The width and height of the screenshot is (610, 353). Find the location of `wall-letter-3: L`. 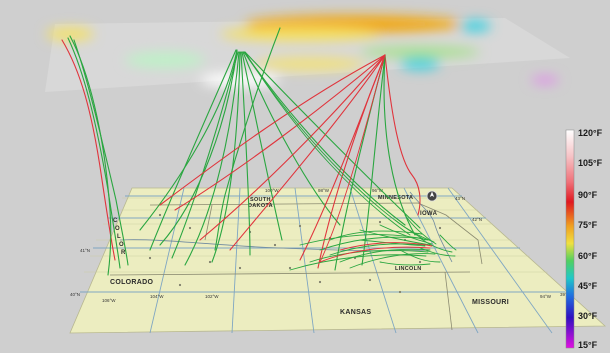

wall-letter-3: L is located at coordinates (119, 237).